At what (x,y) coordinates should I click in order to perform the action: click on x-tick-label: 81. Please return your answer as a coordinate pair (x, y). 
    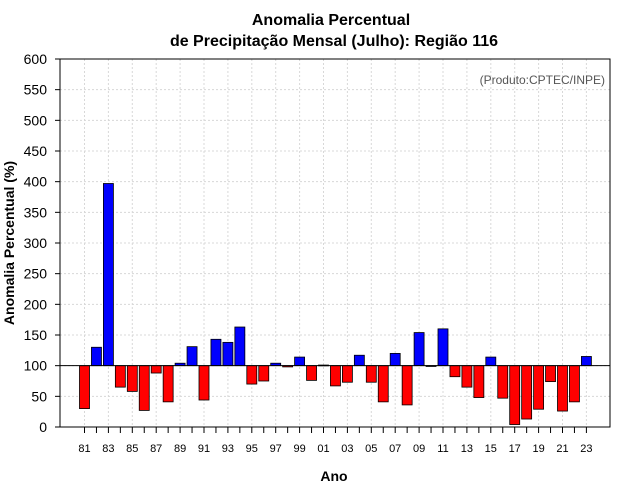
    Looking at the image, I should click on (84, 449).